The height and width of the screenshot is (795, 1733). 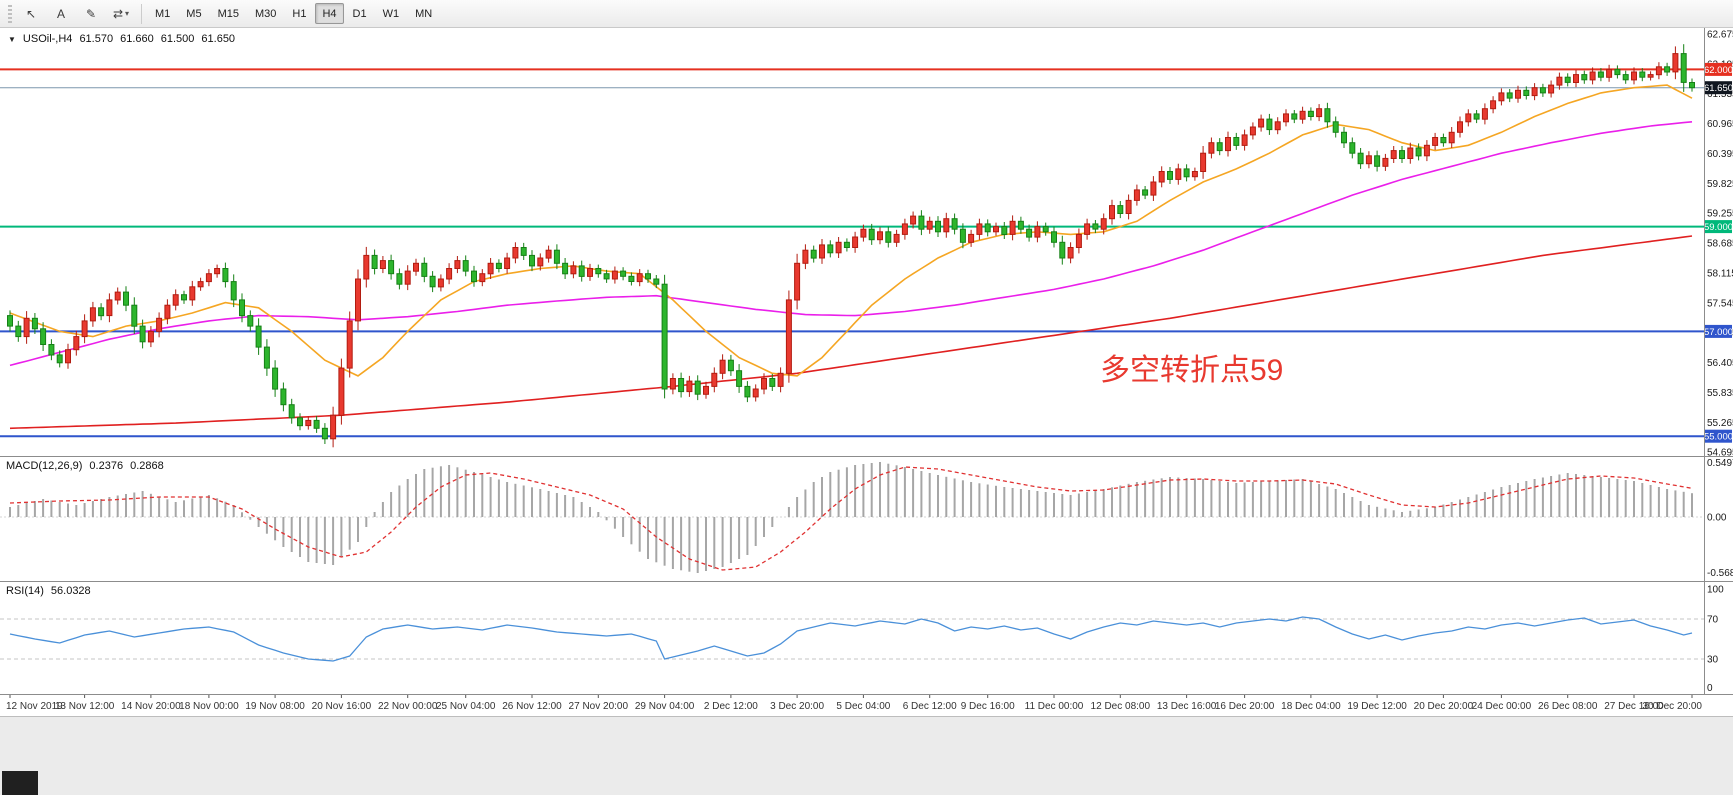 What do you see at coordinates (10, 13) in the screenshot?
I see `toolbar-grip` at bounding box center [10, 13].